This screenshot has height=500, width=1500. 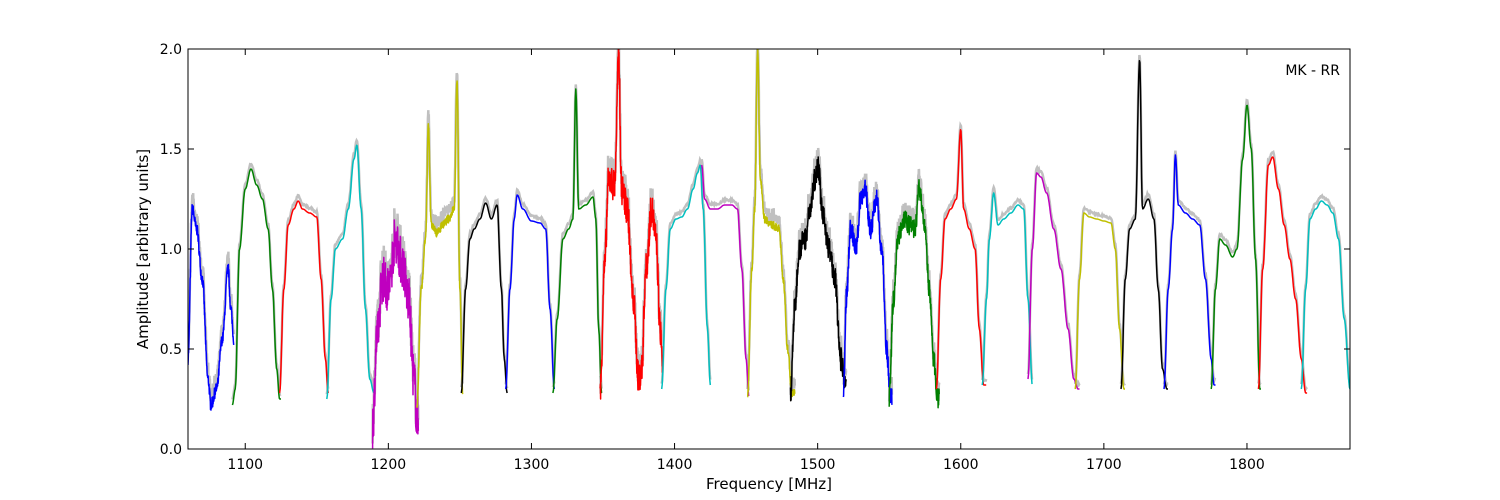 What do you see at coordinates (171, 250) in the screenshot?
I see `y-tick-label: 1.0` at bounding box center [171, 250].